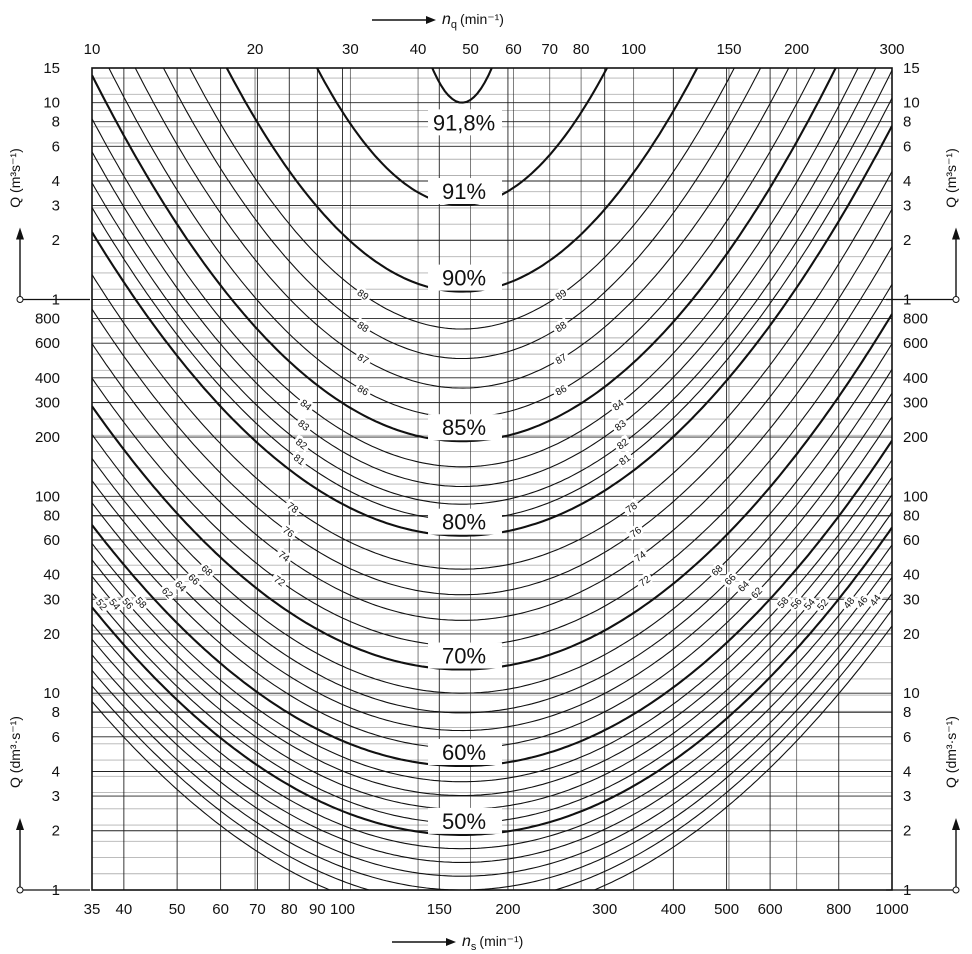 This screenshot has height=954, width=972. What do you see at coordinates (673, 909) in the screenshot?
I see `ns-tick-label: 400` at bounding box center [673, 909].